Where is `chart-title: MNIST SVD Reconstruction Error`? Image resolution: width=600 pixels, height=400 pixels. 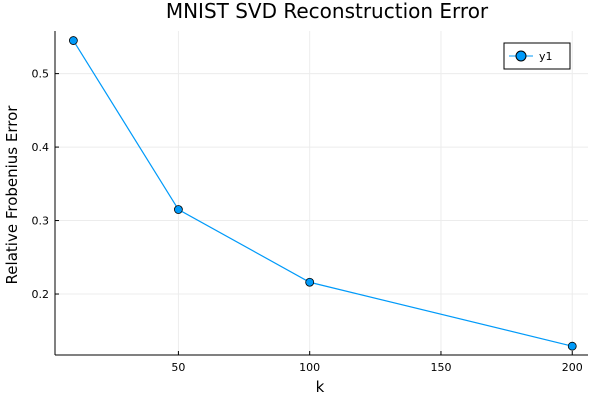 chart-title: MNIST SVD Reconstruction Error is located at coordinates (327, 11).